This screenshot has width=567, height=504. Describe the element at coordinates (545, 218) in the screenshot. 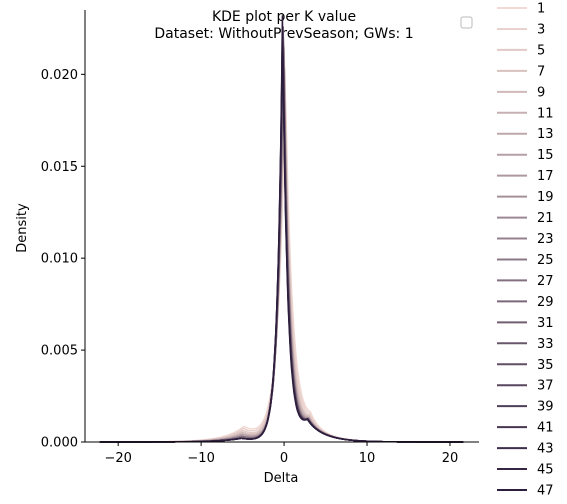

I see `legend-label-21: 21` at that location.